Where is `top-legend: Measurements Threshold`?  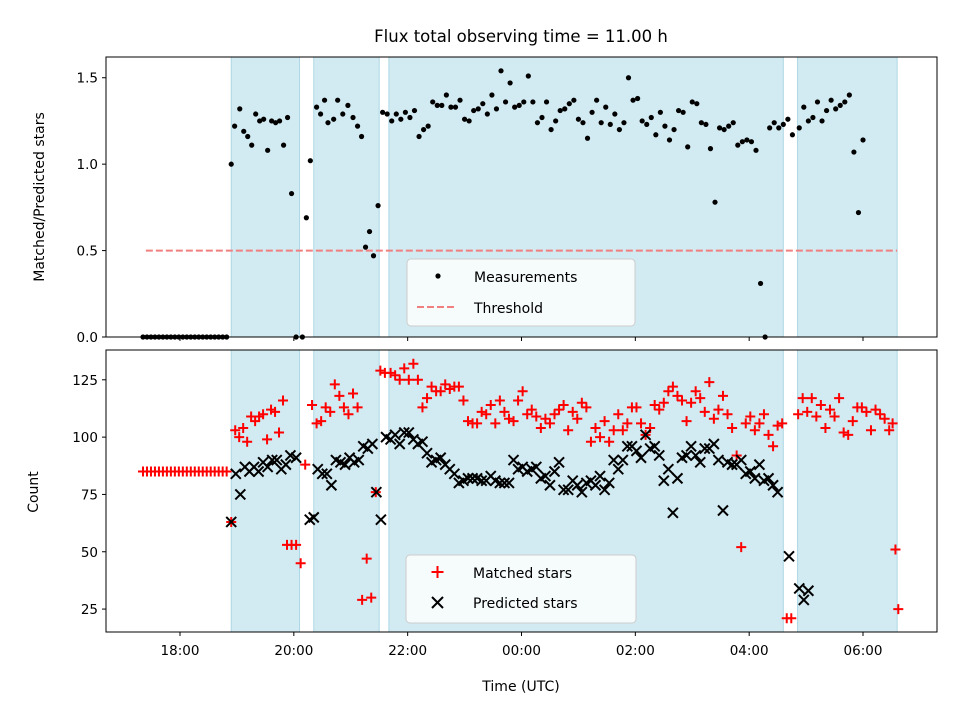
top-legend: Measurements Threshold is located at coordinates (521, 292).